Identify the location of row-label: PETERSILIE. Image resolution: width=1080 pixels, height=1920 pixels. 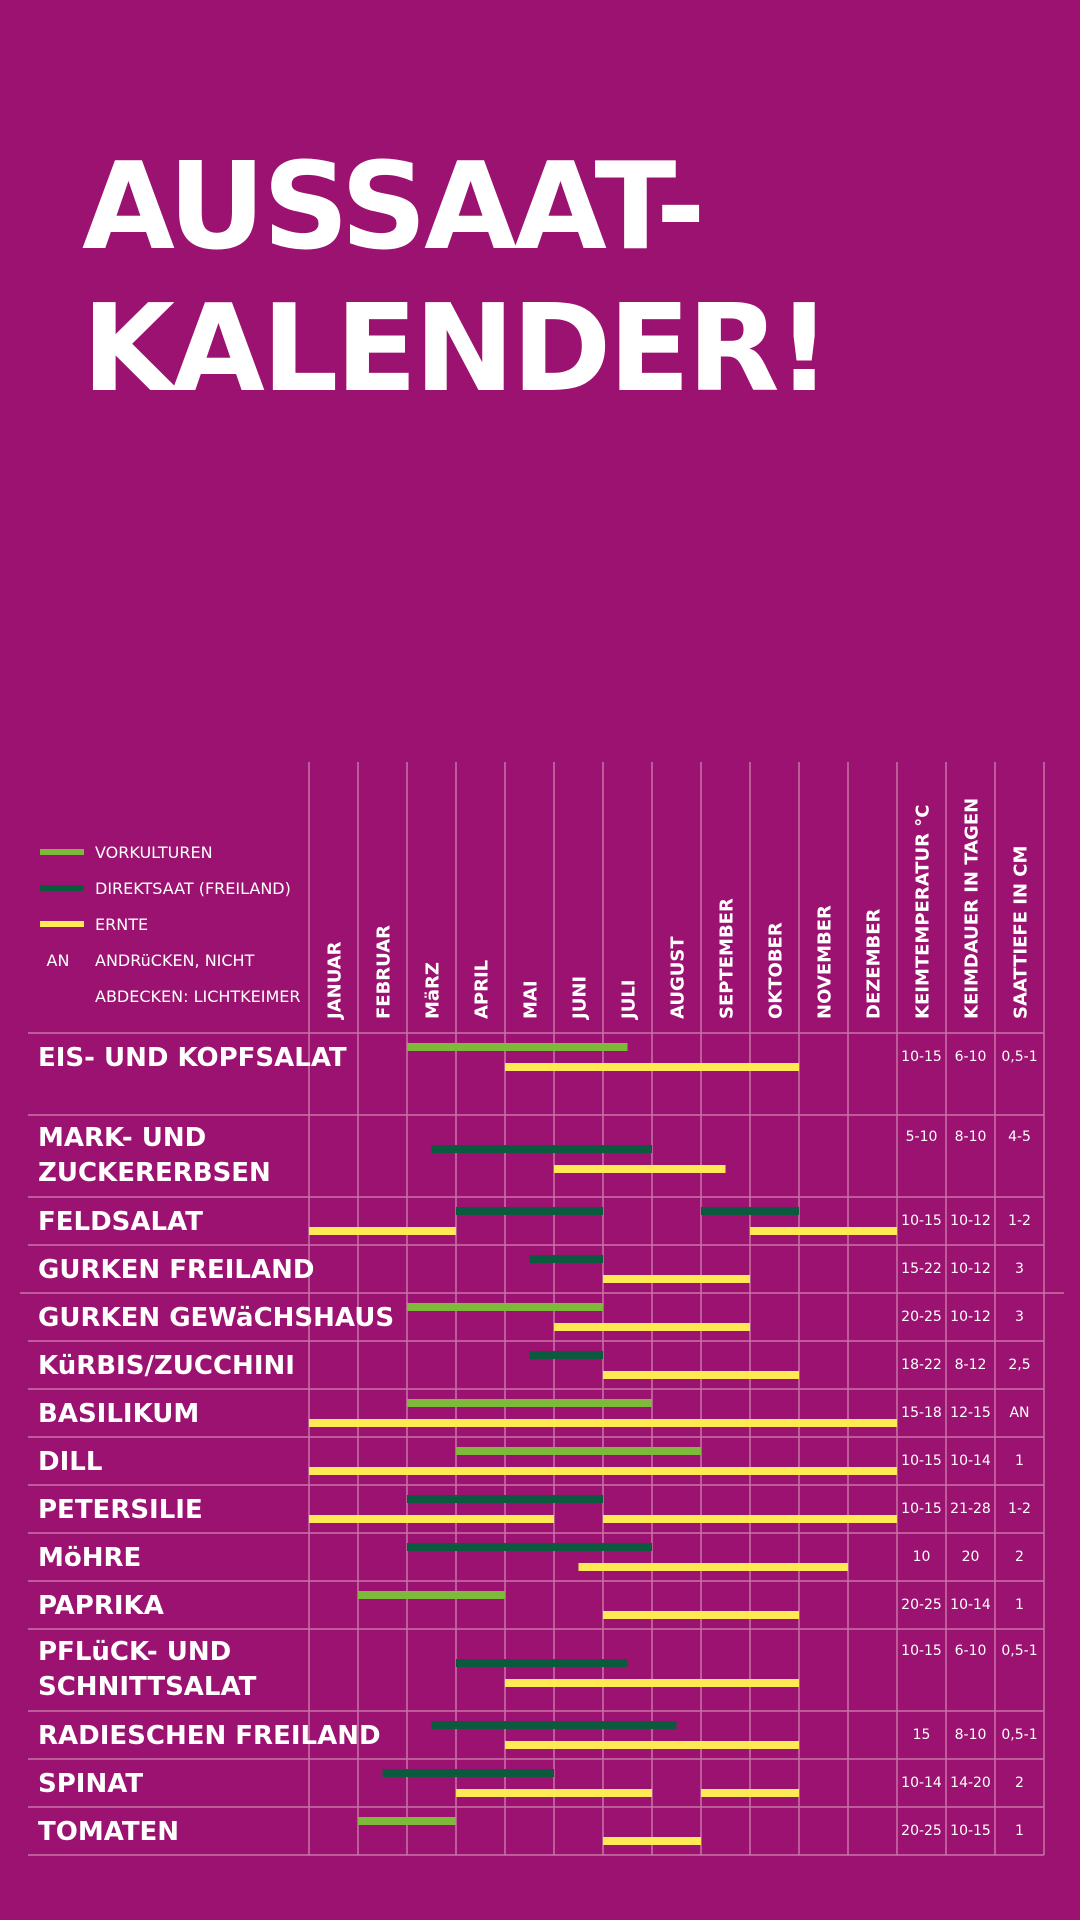
(120, 1510).